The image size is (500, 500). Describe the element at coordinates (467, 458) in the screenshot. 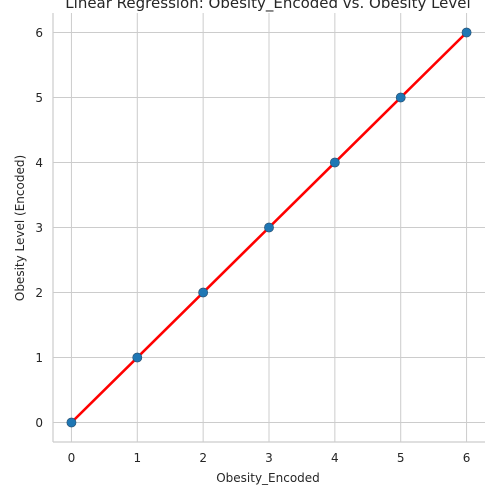

I see `x-tick-label: 6` at that location.